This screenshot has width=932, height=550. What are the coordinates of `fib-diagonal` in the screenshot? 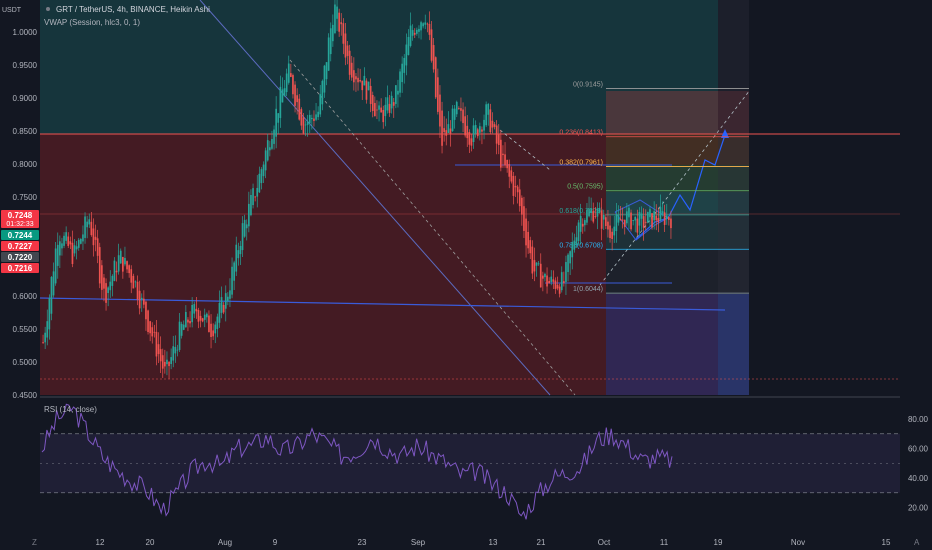 It's located at (675, 187).